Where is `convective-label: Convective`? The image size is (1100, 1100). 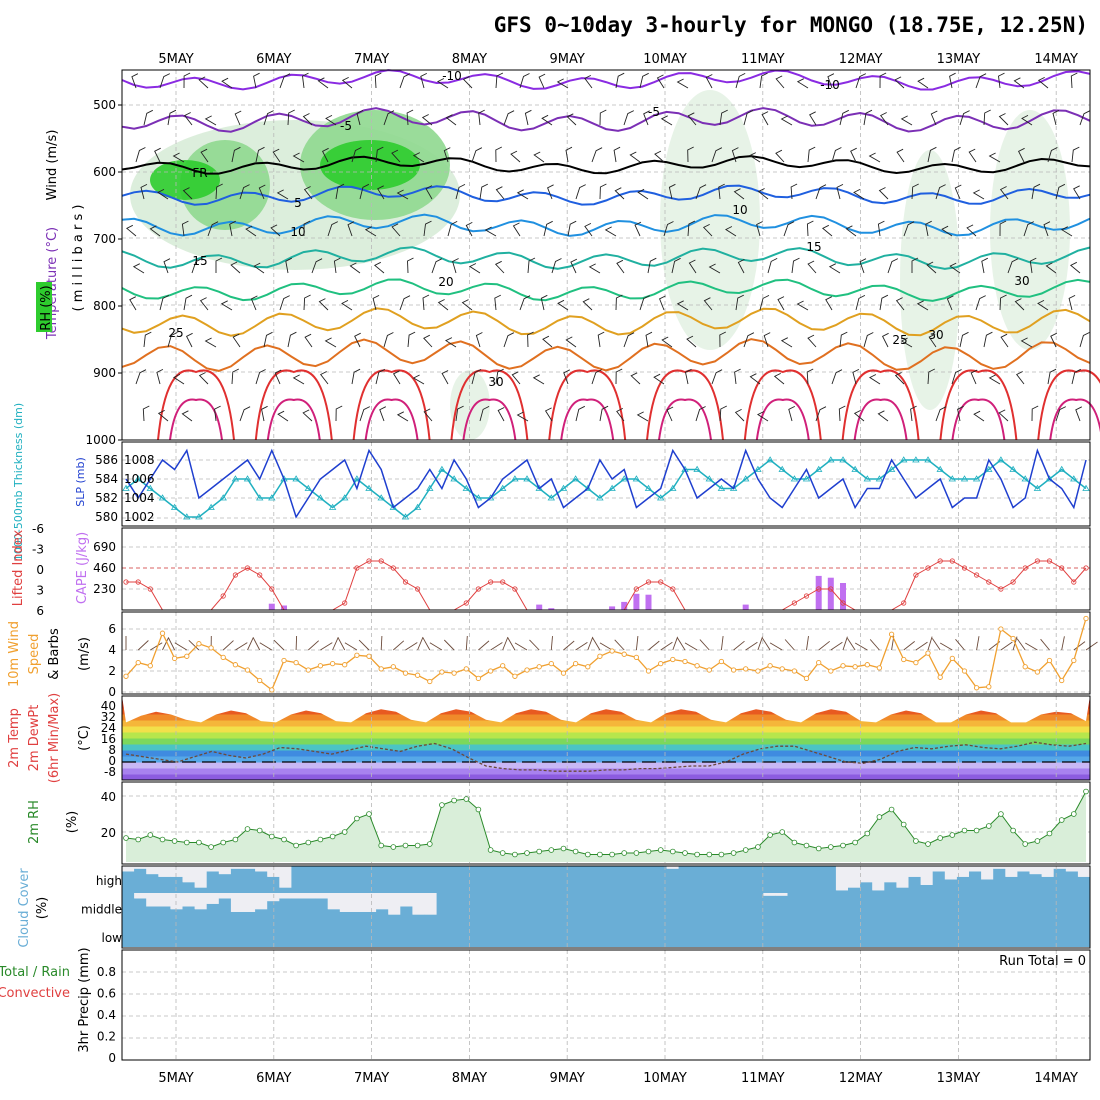 convective-label: Convective is located at coordinates (35, 993).